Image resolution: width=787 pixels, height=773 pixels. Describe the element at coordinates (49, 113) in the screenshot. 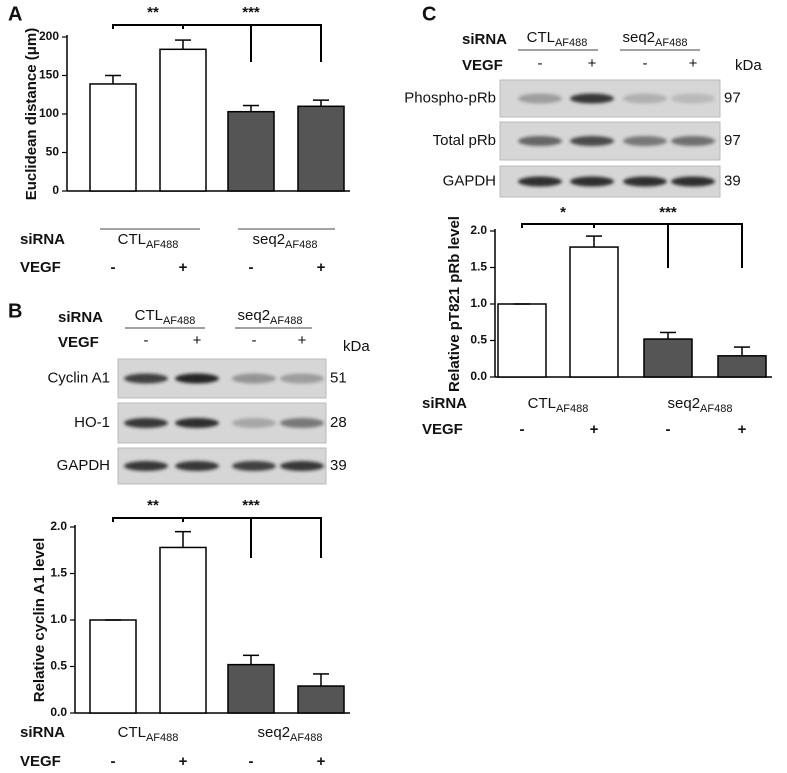

I see `y-tick-label: 100` at that location.